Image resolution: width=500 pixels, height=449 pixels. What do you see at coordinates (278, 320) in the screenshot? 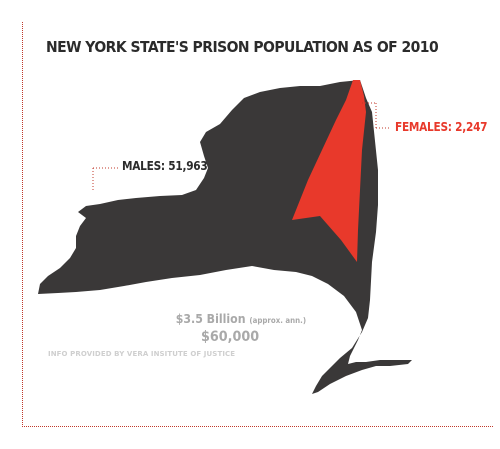
I see `cost-note: (approx. ann.)` at bounding box center [278, 320].